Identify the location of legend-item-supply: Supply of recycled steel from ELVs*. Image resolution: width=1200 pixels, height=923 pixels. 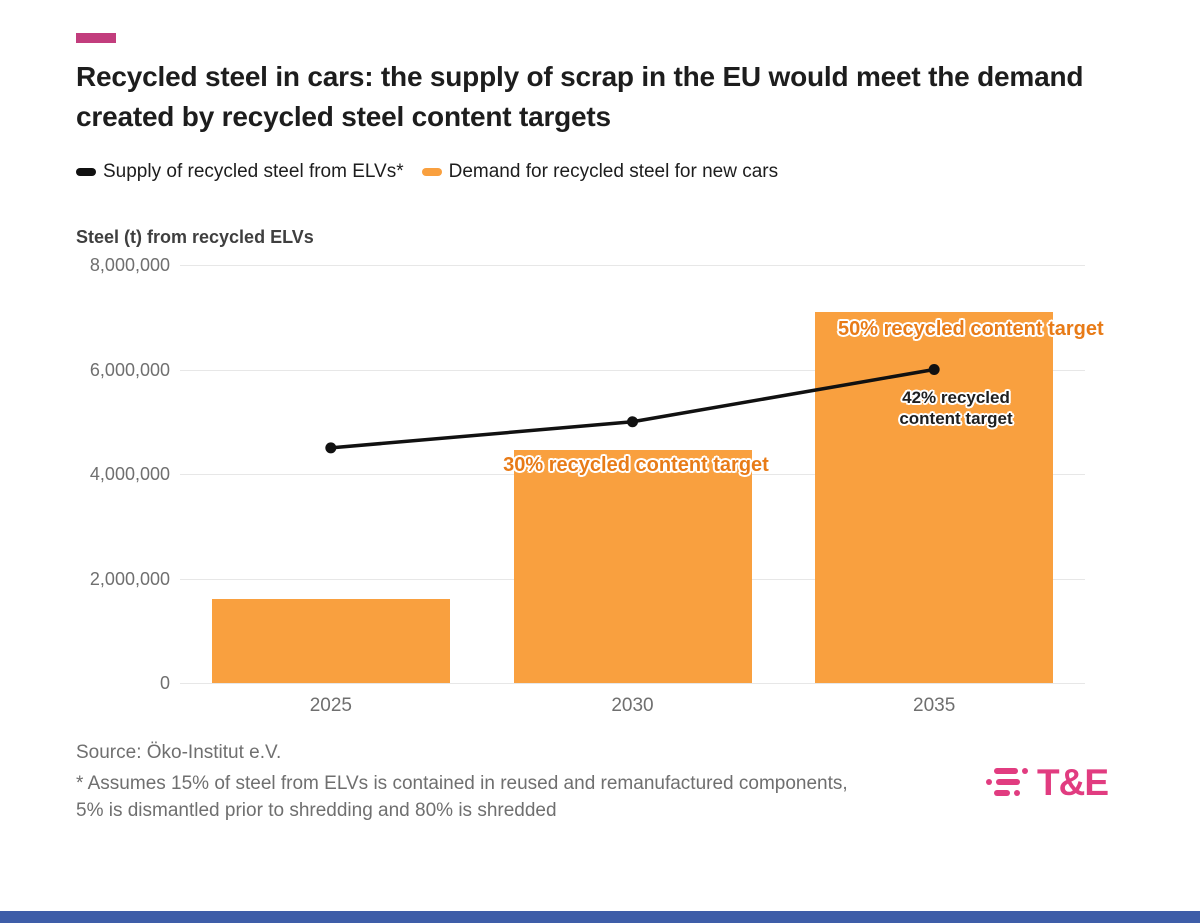
(240, 172).